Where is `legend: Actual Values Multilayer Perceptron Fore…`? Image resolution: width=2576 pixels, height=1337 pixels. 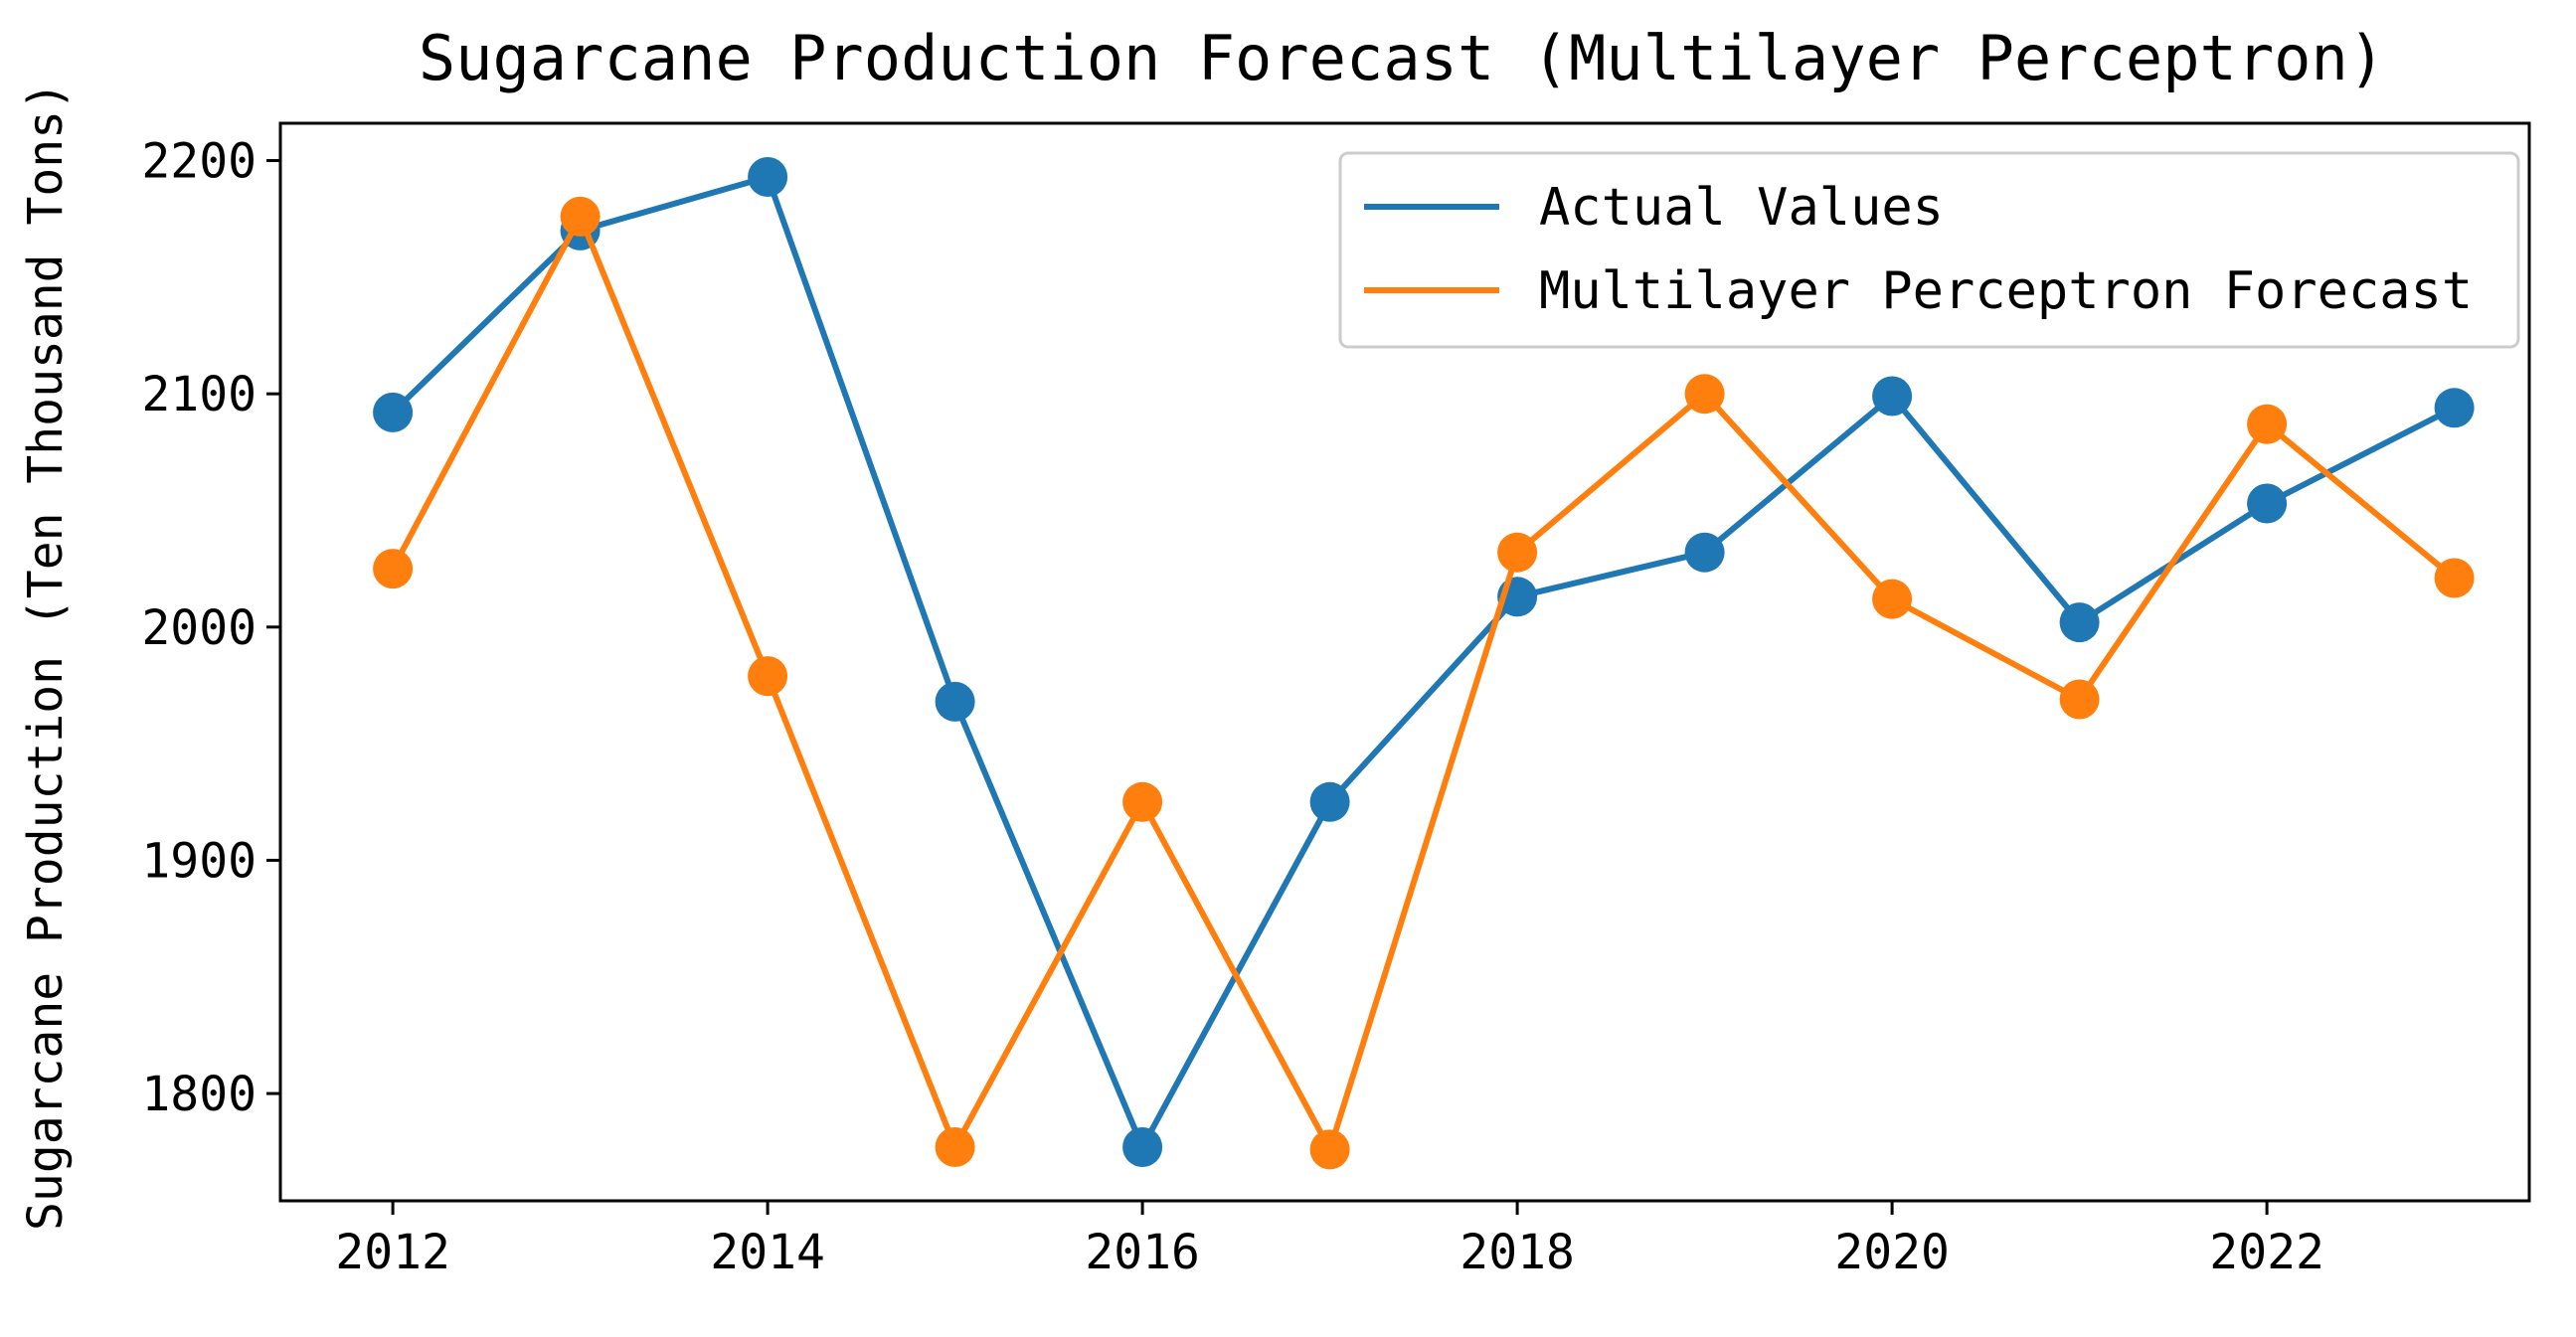 legend: Actual Values Multilayer Perceptron Fore… is located at coordinates (1929, 250).